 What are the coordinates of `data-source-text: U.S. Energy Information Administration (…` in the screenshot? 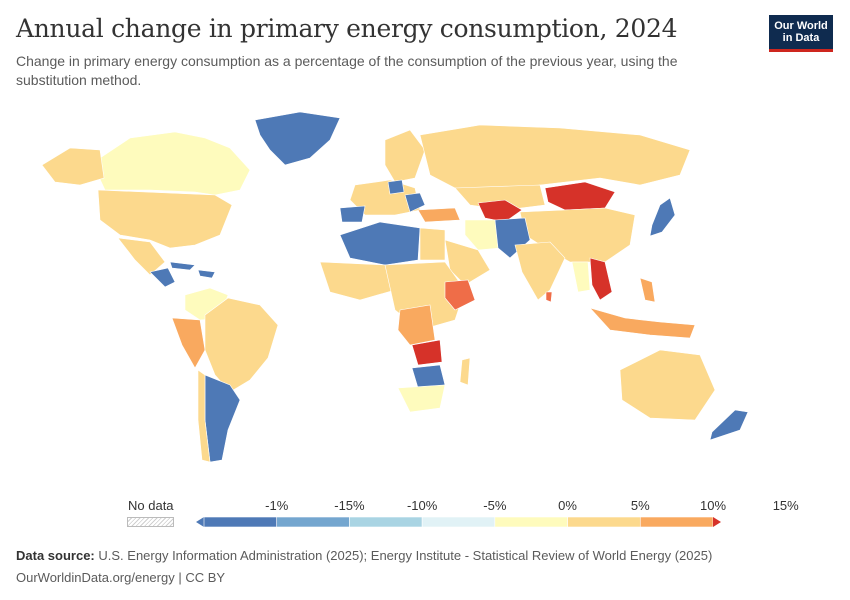 It's located at (405, 555).